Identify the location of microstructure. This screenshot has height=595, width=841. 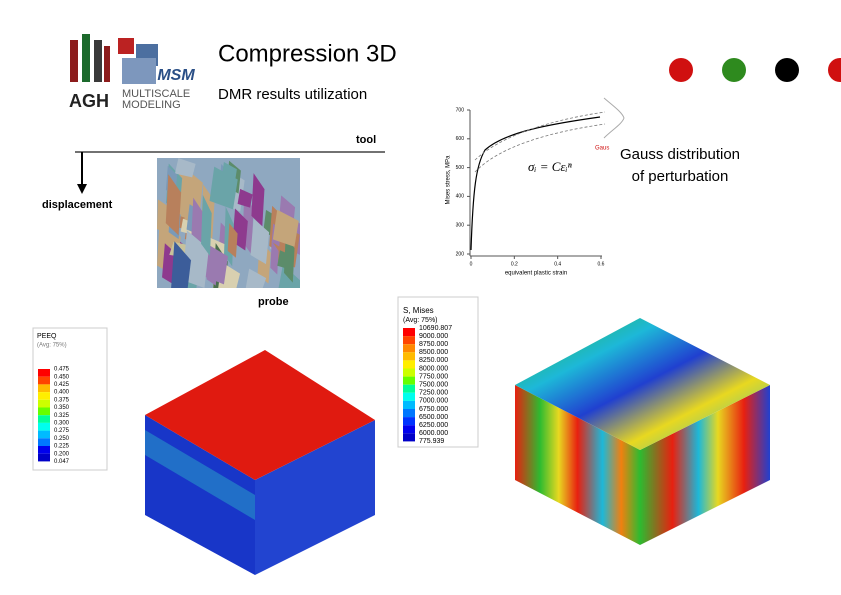
(228, 223).